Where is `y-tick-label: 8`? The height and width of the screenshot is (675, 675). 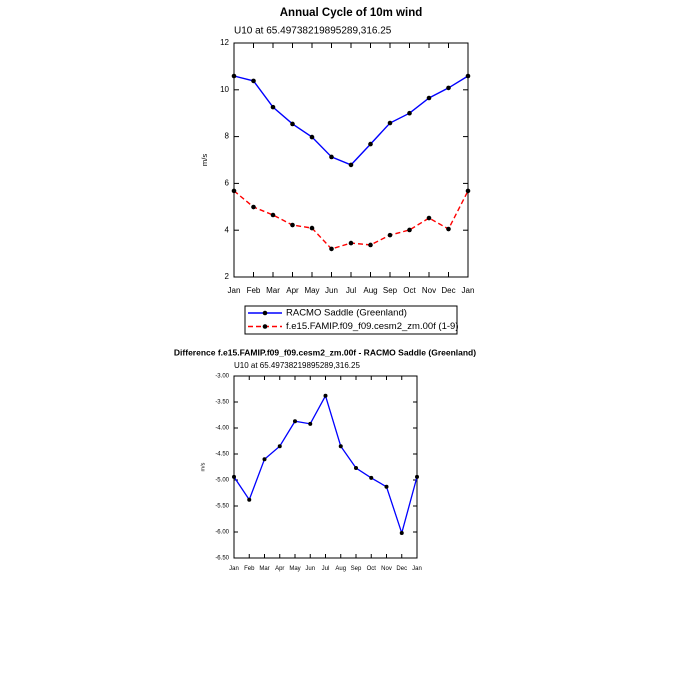 y-tick-label: 8 is located at coordinates (227, 136).